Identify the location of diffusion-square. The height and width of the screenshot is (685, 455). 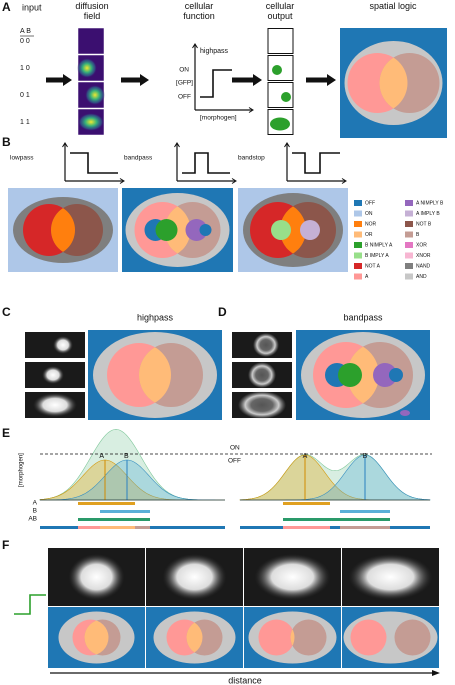
(91, 41).